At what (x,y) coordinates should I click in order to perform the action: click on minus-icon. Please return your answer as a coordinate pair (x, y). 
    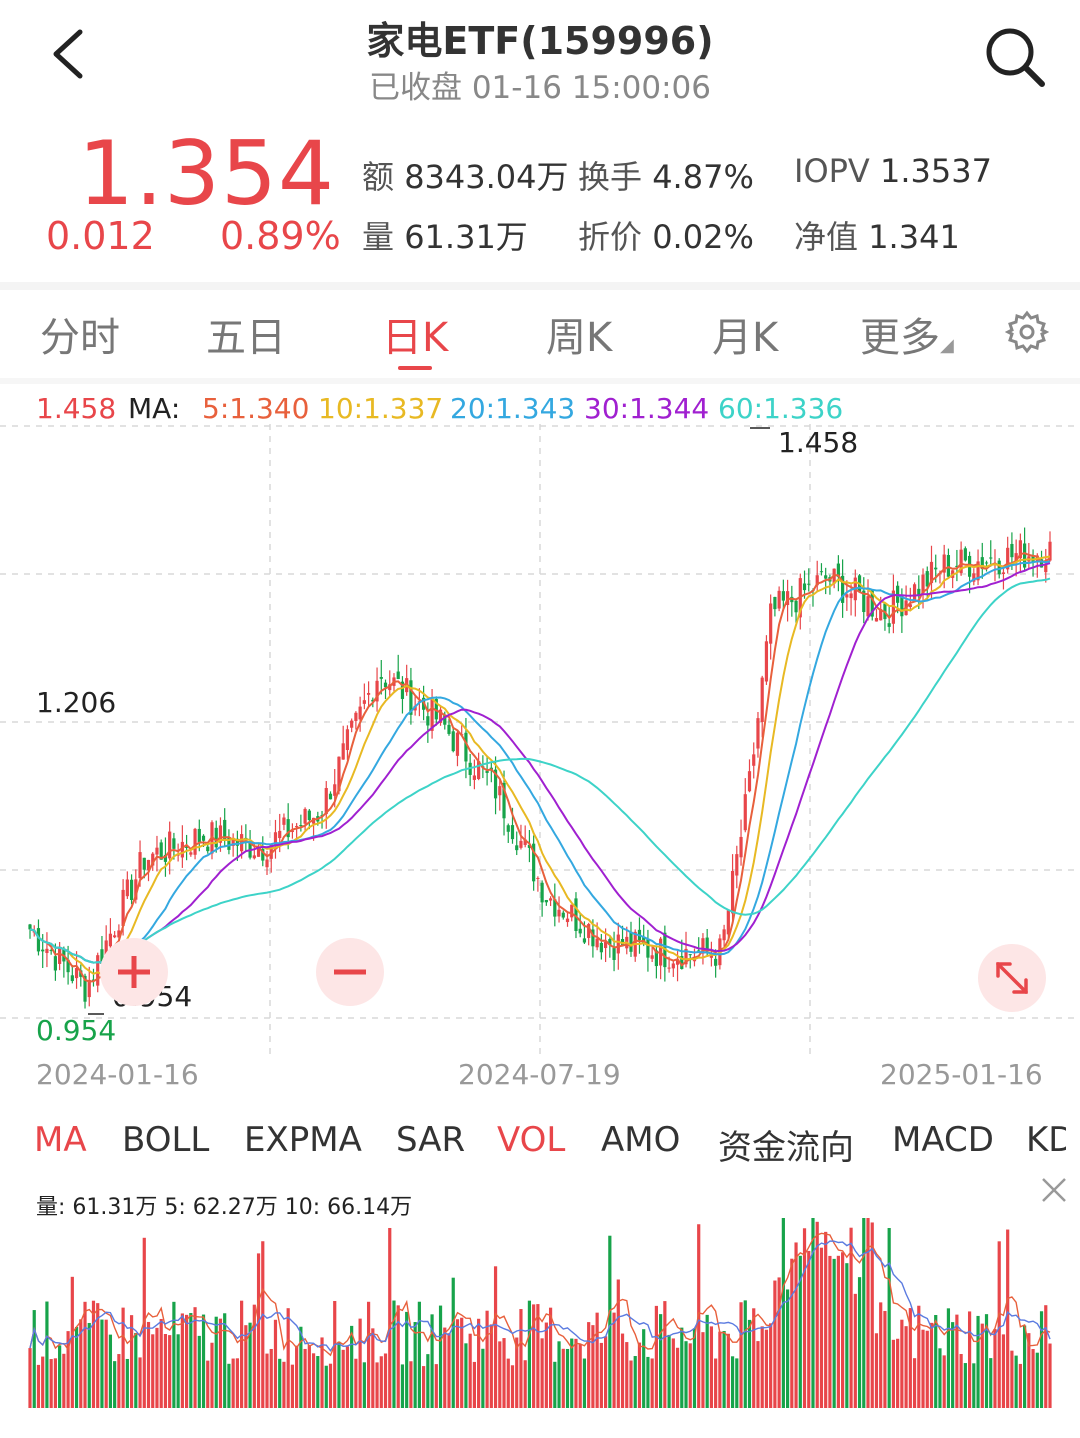
    Looking at the image, I should click on (350, 972).